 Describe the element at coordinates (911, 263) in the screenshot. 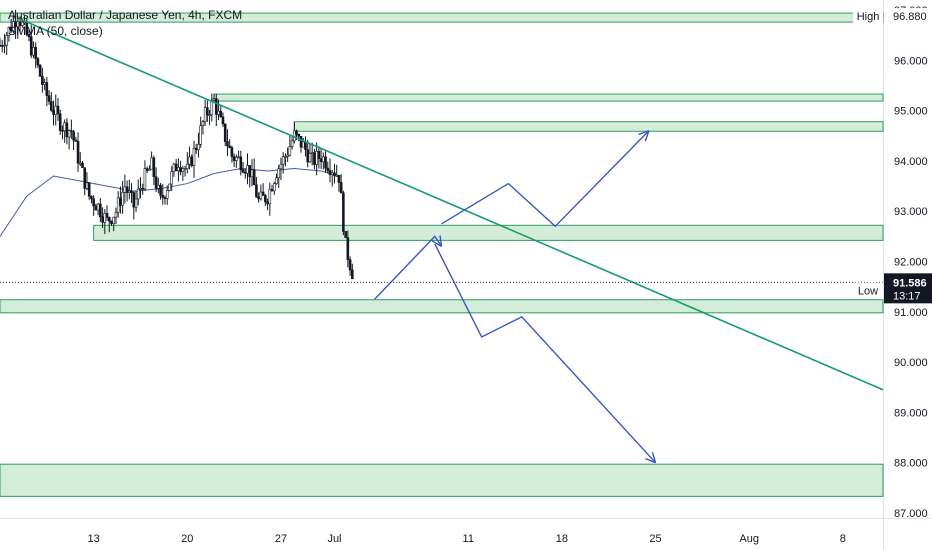

I see `y-tick-label: 92.000` at that location.